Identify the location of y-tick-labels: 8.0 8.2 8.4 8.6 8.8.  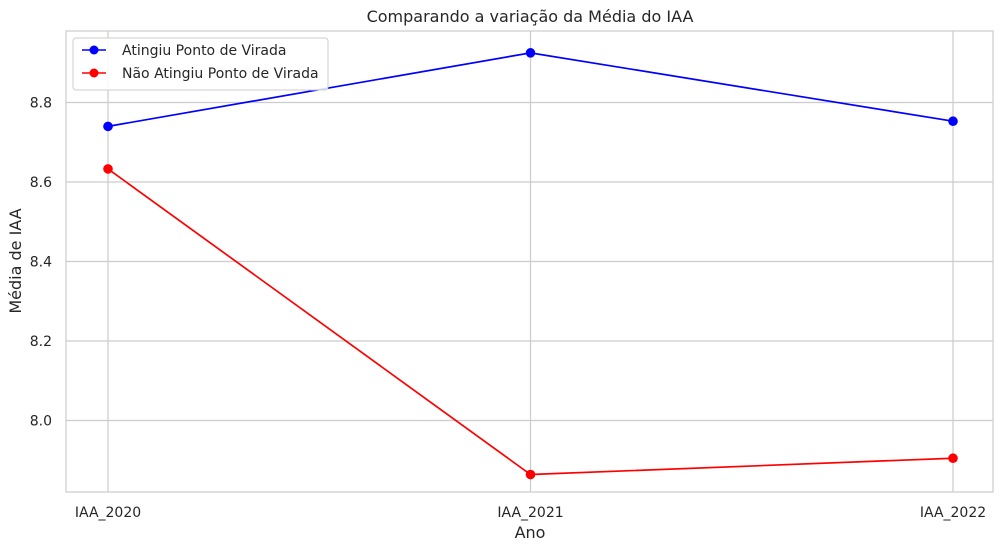
(41, 263).